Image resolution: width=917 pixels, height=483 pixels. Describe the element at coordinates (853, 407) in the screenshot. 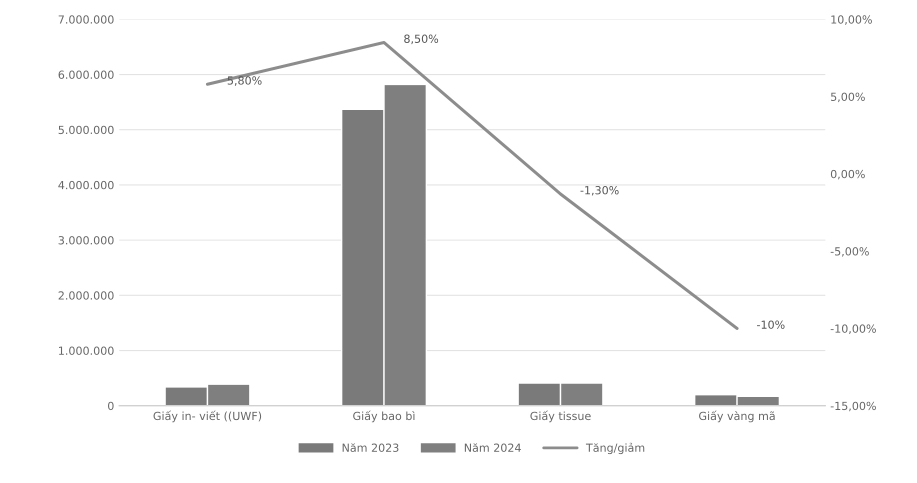

I see `y2-tick-label: -15,00%` at that location.